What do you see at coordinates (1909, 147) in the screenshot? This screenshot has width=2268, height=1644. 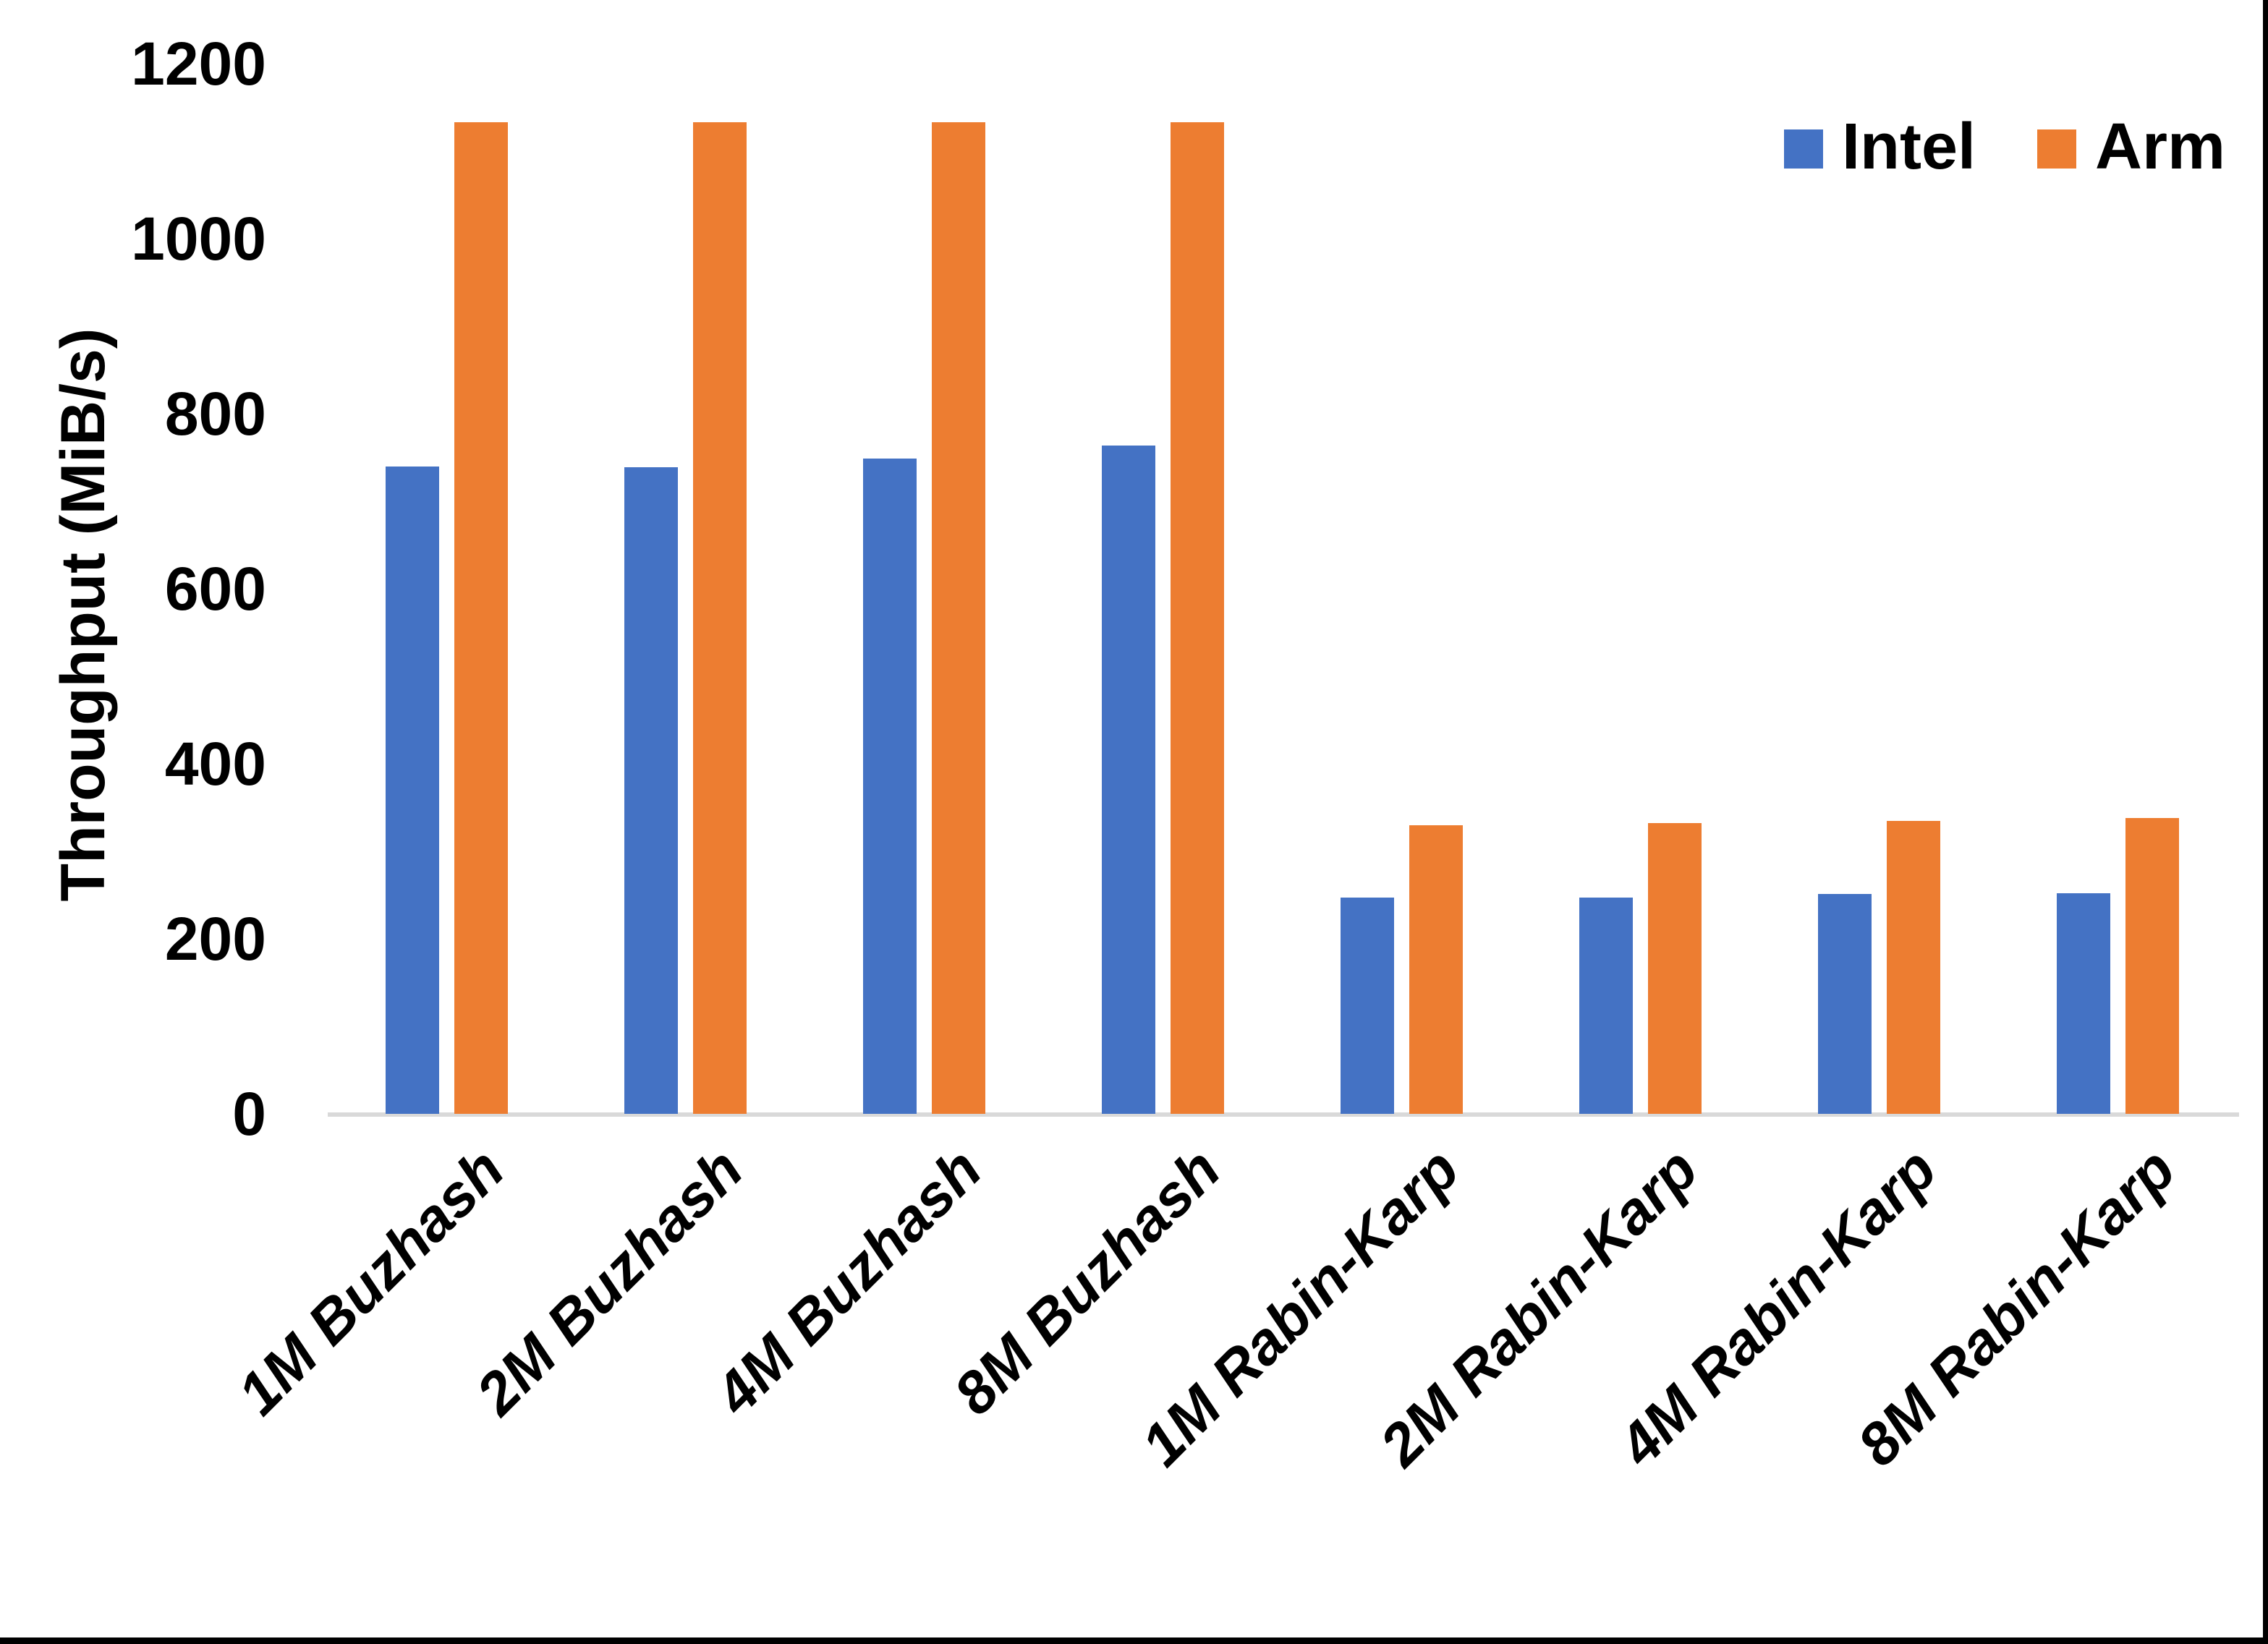 I see `legend-label-intel: Intel` at bounding box center [1909, 147].